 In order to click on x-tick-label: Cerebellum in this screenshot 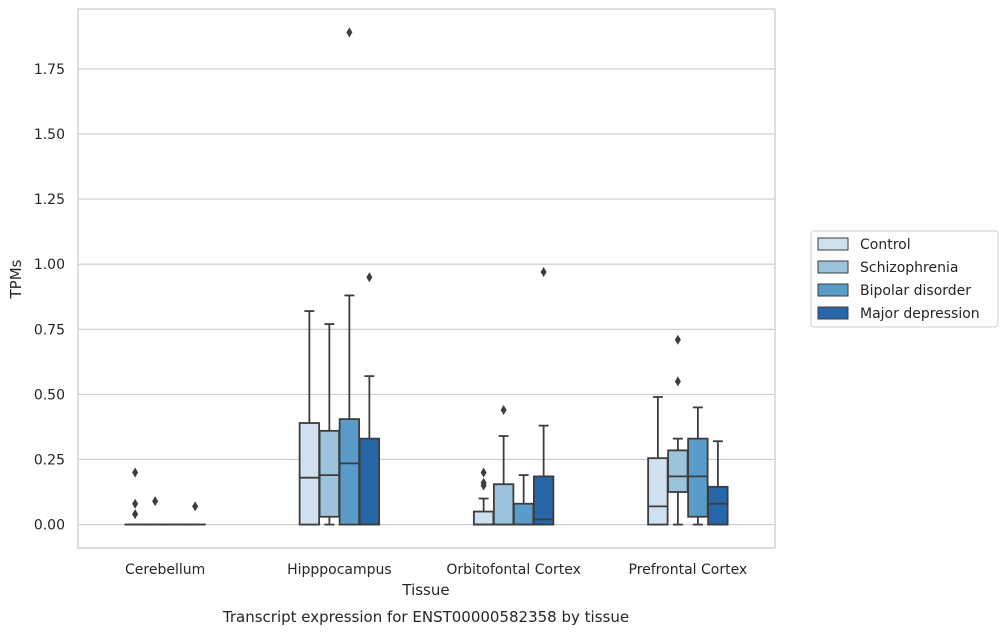, I will do `click(165, 570)`.